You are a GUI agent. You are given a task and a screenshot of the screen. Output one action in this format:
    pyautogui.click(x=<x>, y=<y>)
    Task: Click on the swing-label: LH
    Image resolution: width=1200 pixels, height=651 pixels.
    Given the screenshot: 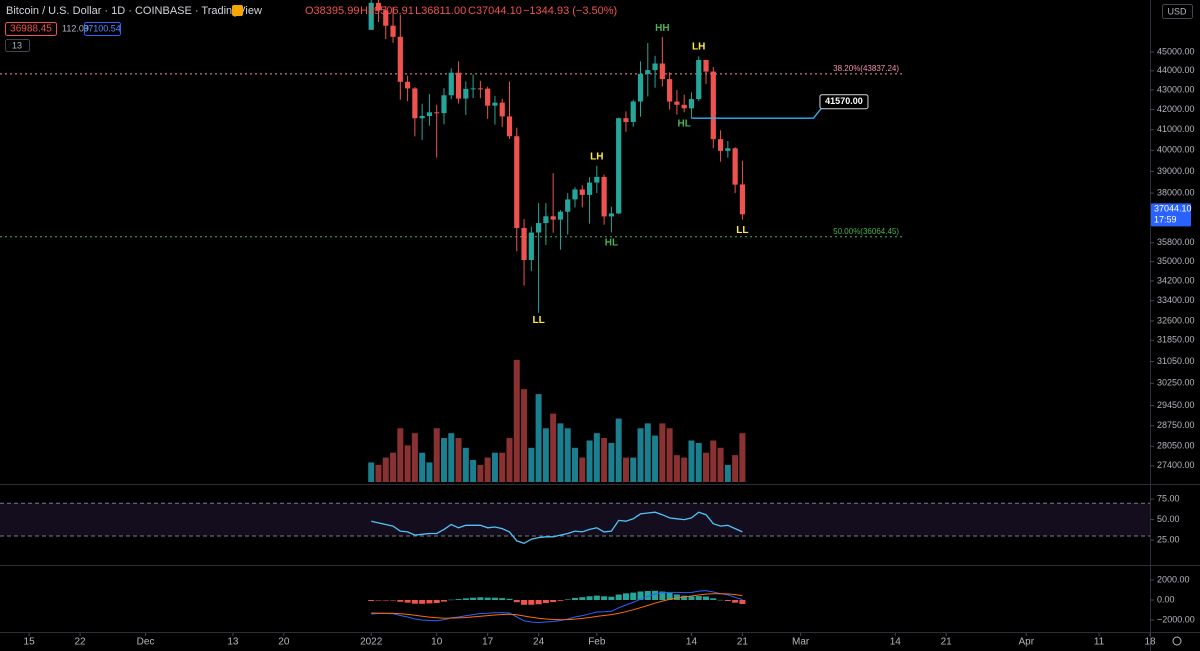 What is the action you would take?
    pyautogui.click(x=698, y=47)
    